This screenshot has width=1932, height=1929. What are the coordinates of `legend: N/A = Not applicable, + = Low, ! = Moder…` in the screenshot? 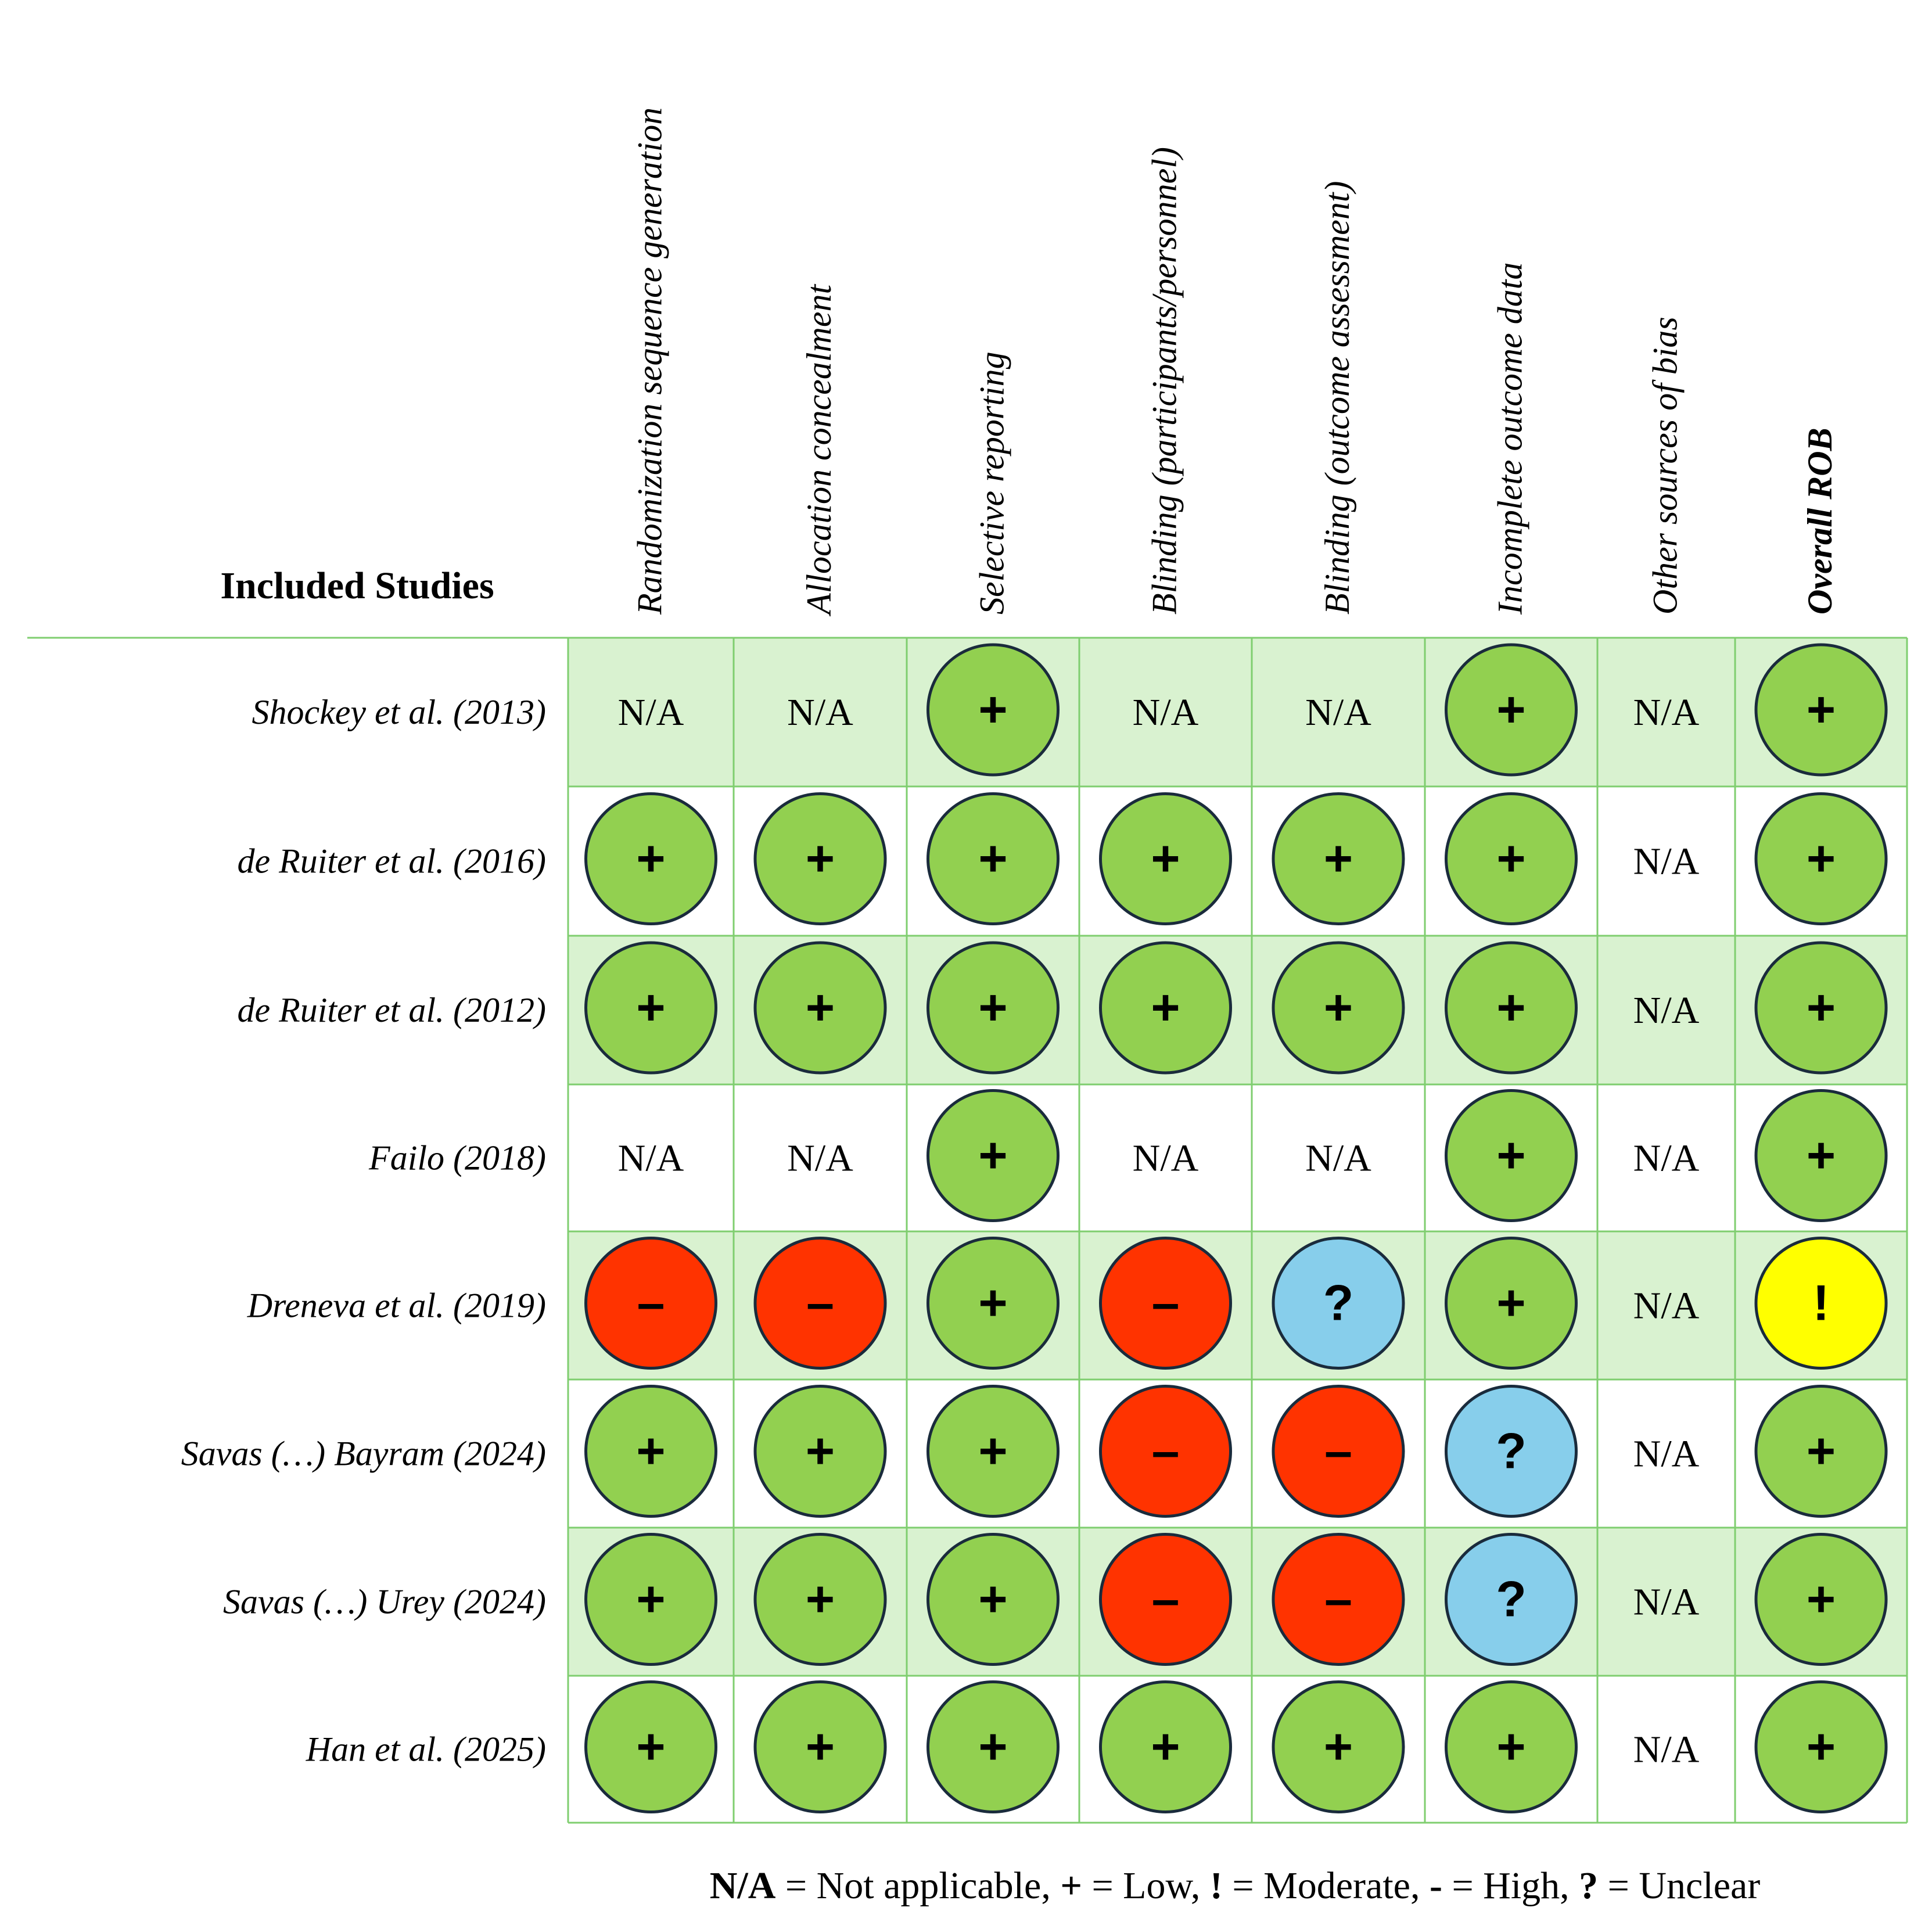 It's located at (1235, 1886).